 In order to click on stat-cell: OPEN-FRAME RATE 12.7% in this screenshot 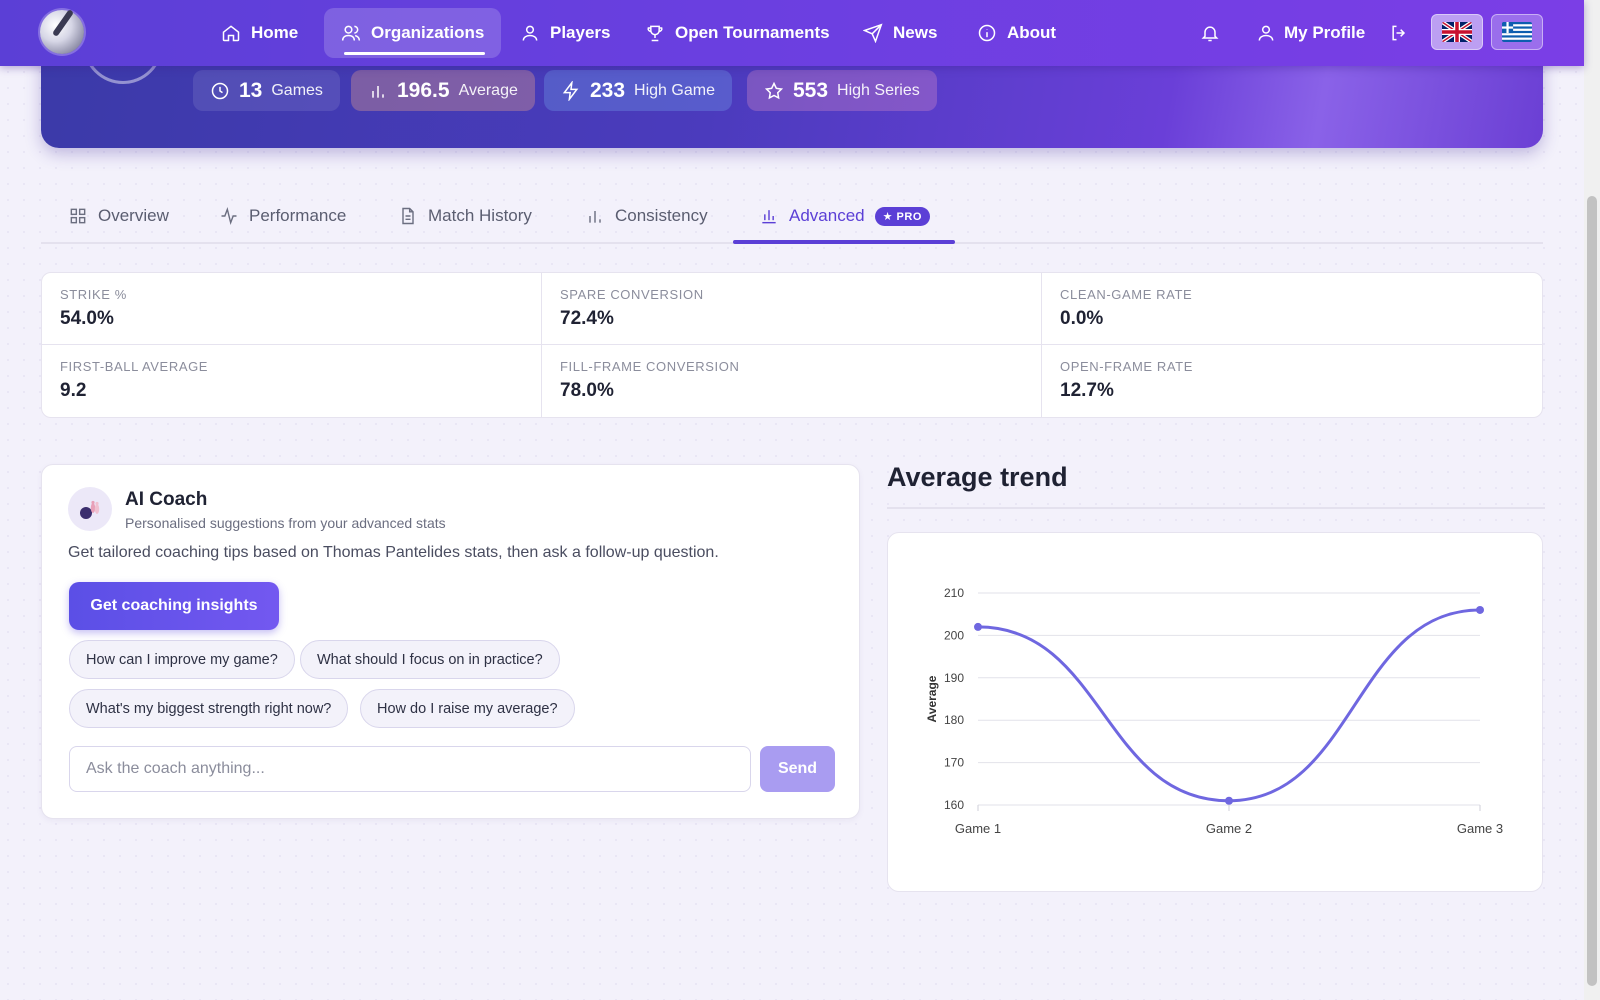, I will do `click(1292, 381)`.